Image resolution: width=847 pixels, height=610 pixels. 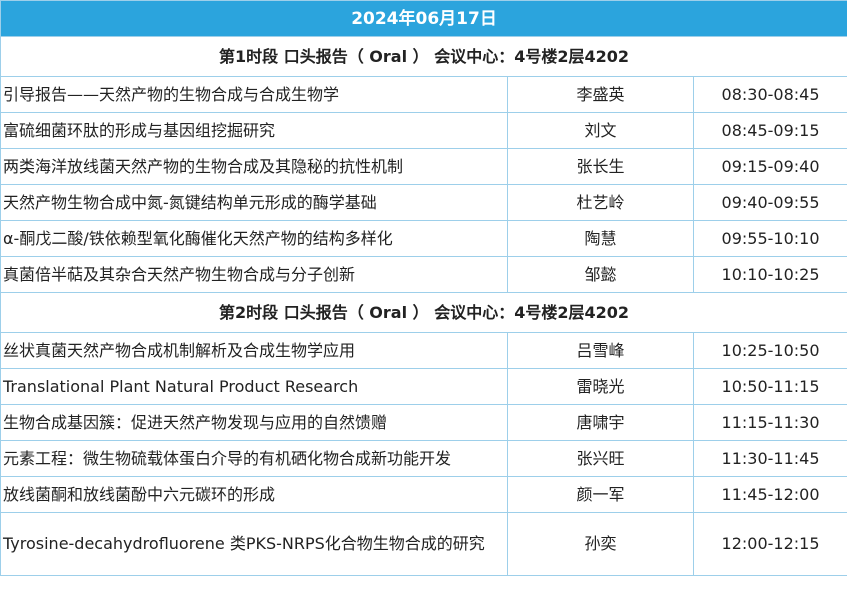 I want to click on talk-row: 天然产物生物合成中氮-氮键结构单元形成的酶学基础 杜艺岭 09:40-09:55, so click(x=423, y=202).